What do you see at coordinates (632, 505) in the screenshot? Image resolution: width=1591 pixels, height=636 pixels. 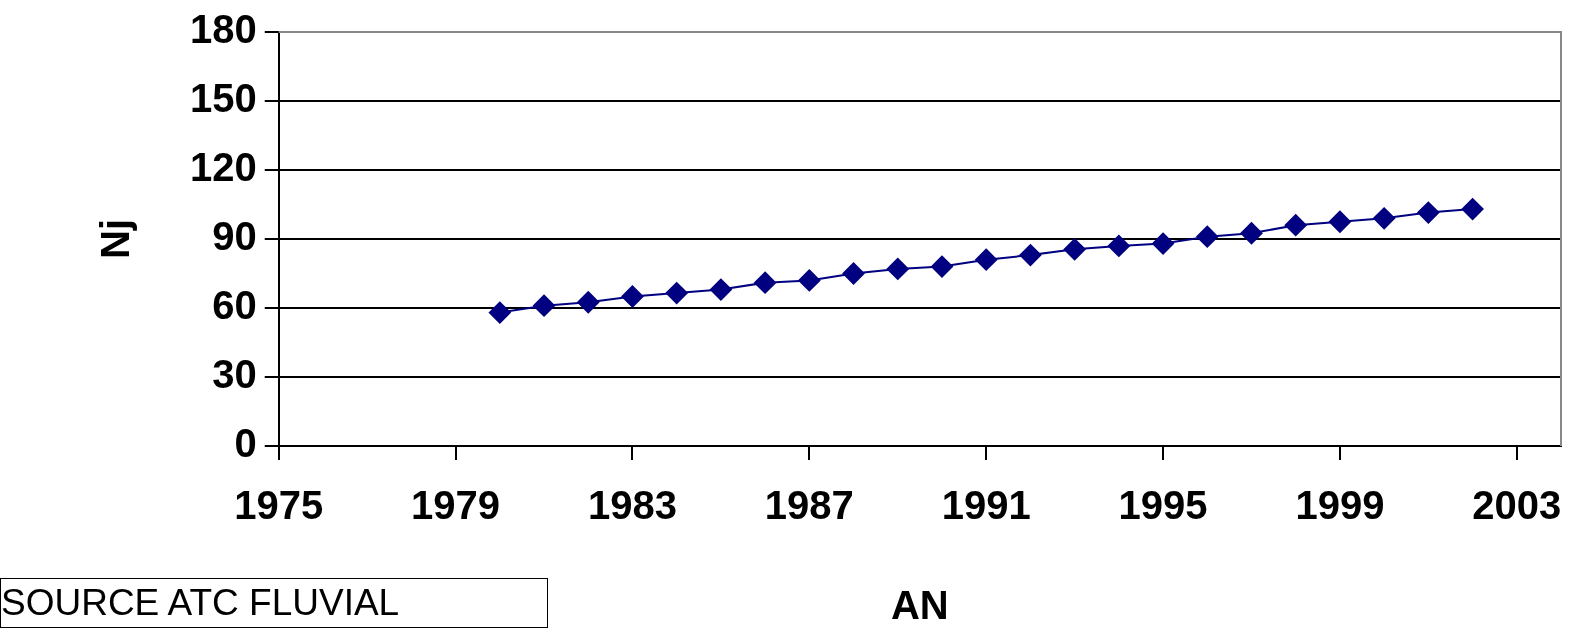 I see `x-tick-label: 1983` at bounding box center [632, 505].